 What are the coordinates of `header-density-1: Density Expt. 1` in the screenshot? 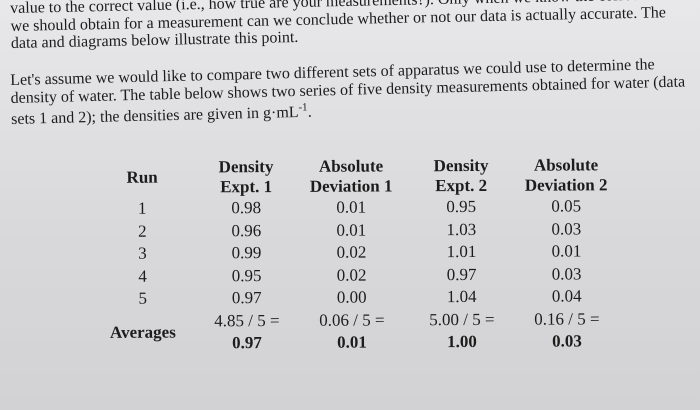 It's located at (246, 177).